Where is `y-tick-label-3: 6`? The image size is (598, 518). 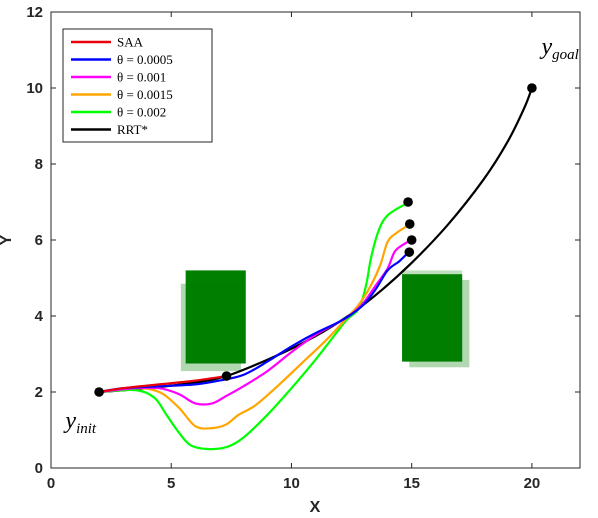
y-tick-label-3: 6 is located at coordinates (39, 240).